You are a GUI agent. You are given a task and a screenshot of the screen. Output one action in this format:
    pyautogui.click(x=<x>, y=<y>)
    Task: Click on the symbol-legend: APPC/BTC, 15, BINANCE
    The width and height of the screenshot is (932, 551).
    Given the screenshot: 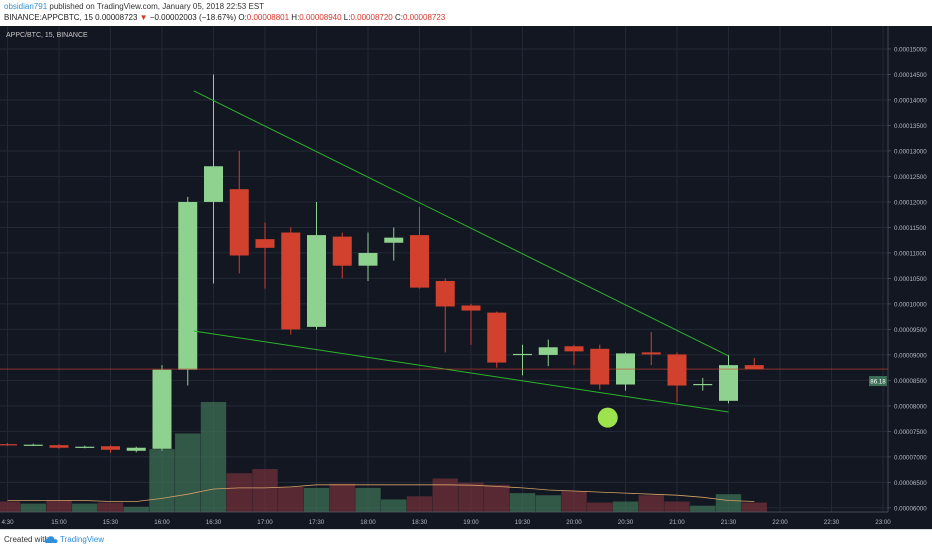 What is the action you would take?
    pyautogui.click(x=47, y=35)
    